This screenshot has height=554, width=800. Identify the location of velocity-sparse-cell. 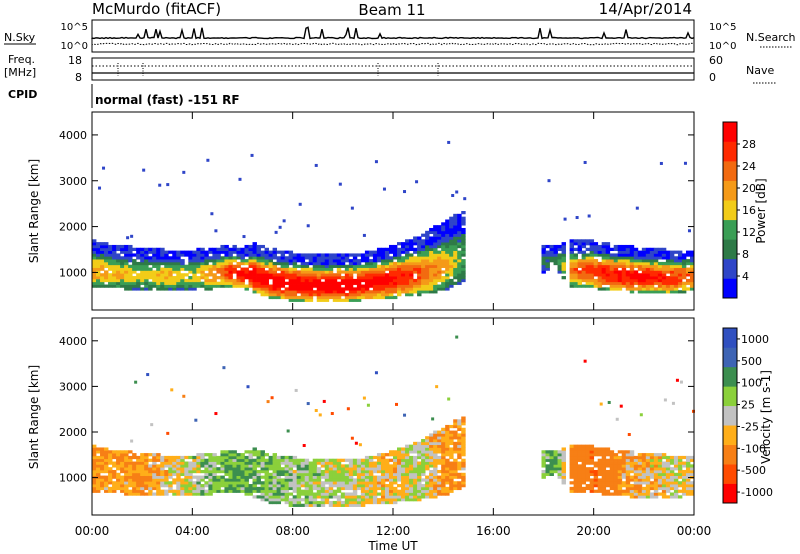
(457, 337).